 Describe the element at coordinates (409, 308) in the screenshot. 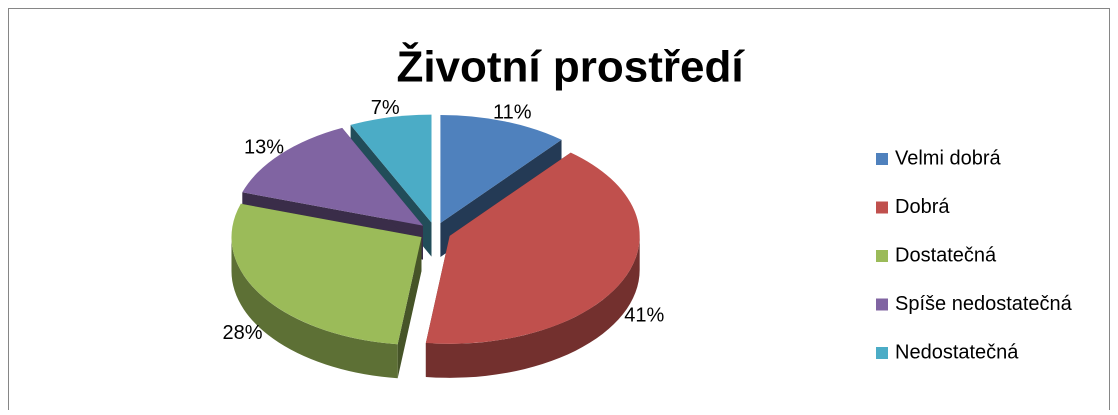

I see `slice-side` at that location.